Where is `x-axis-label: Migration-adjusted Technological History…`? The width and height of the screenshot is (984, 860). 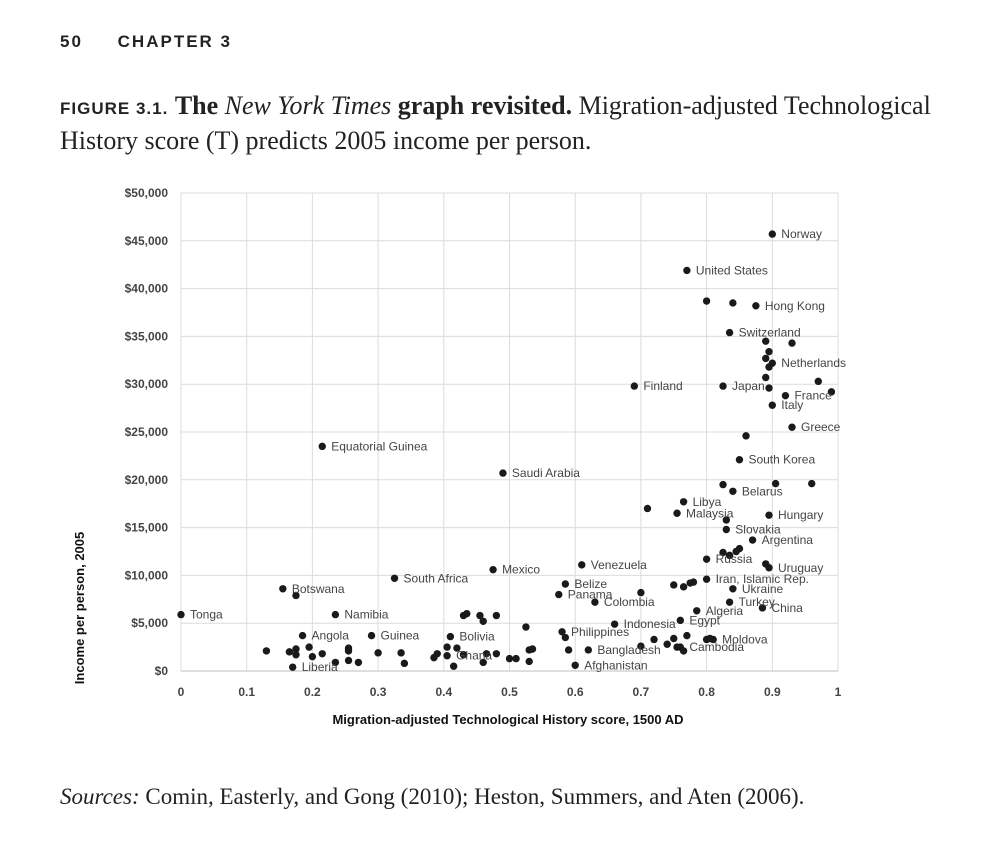
x-axis-label: Migration-adjusted Technological History… is located at coordinates (507, 719).